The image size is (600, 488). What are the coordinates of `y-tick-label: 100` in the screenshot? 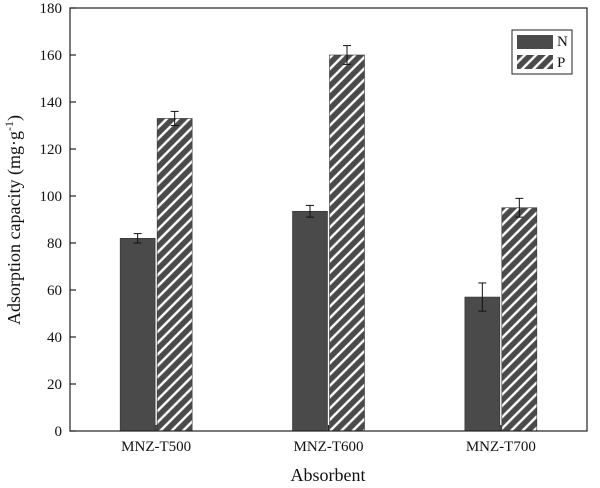 It's located at (51, 197).